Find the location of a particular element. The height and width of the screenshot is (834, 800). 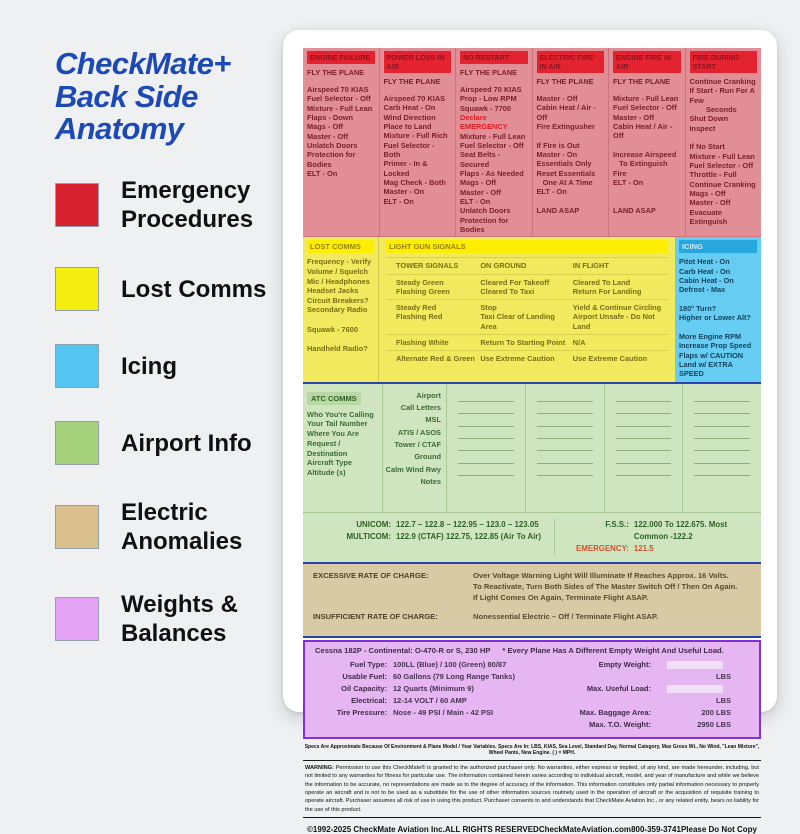

atc-field-label: Ground is located at coordinates (427, 457).